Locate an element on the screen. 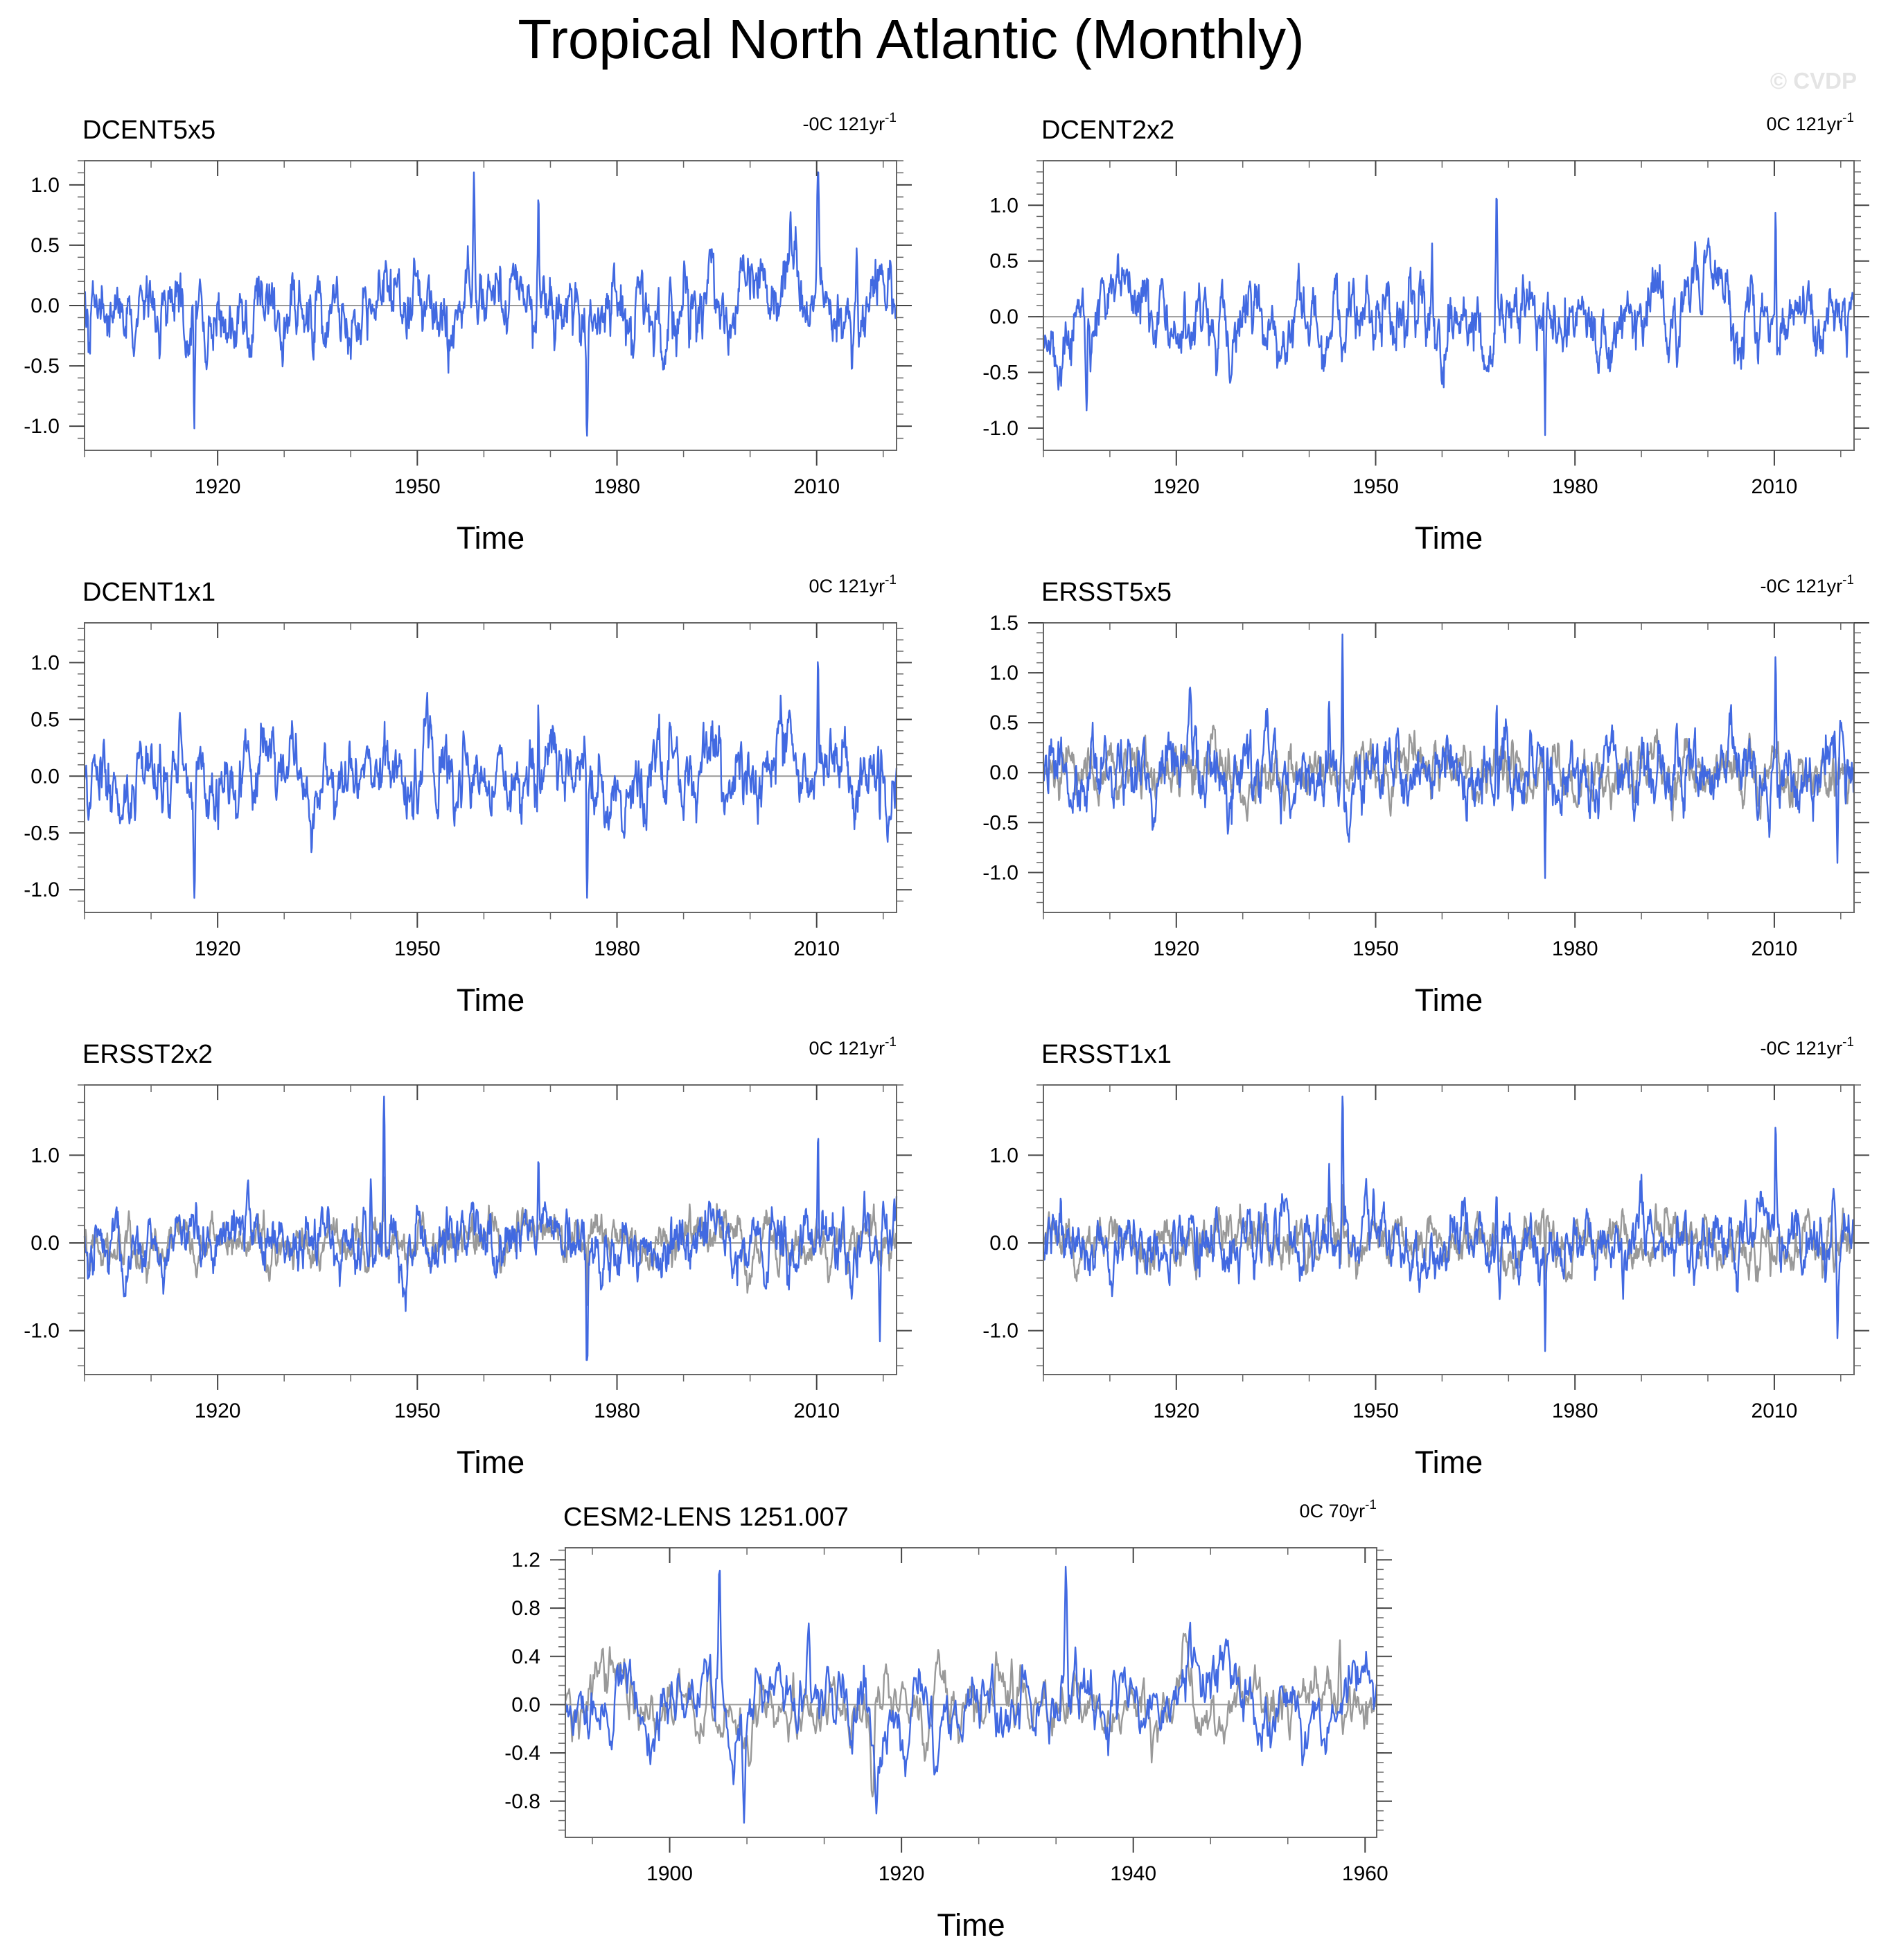 The image size is (1888, 1960). x-tick-label: 1940 is located at coordinates (1133, 1874).